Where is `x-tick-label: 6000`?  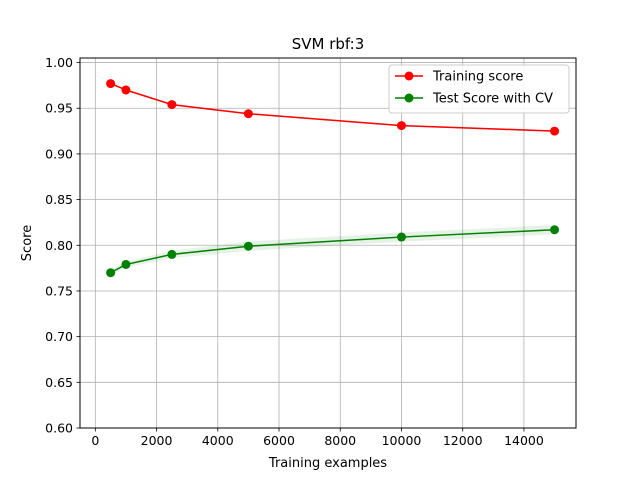 x-tick-label: 6000 is located at coordinates (279, 440).